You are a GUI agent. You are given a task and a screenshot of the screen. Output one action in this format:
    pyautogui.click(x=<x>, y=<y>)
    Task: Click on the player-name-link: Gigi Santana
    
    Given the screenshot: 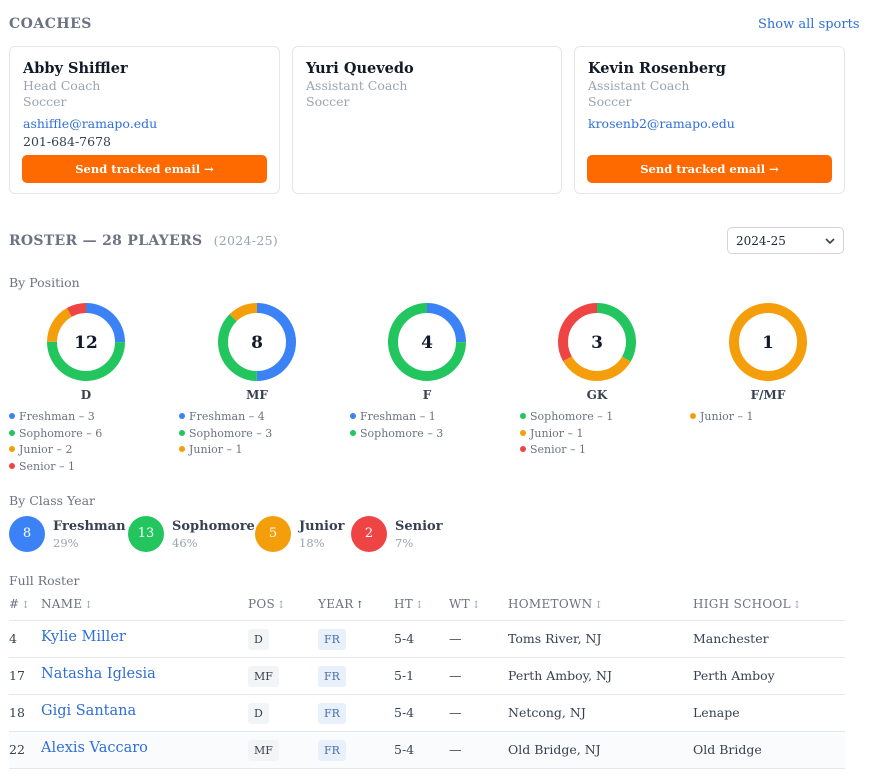 What is the action you would take?
    pyautogui.click(x=89, y=711)
    